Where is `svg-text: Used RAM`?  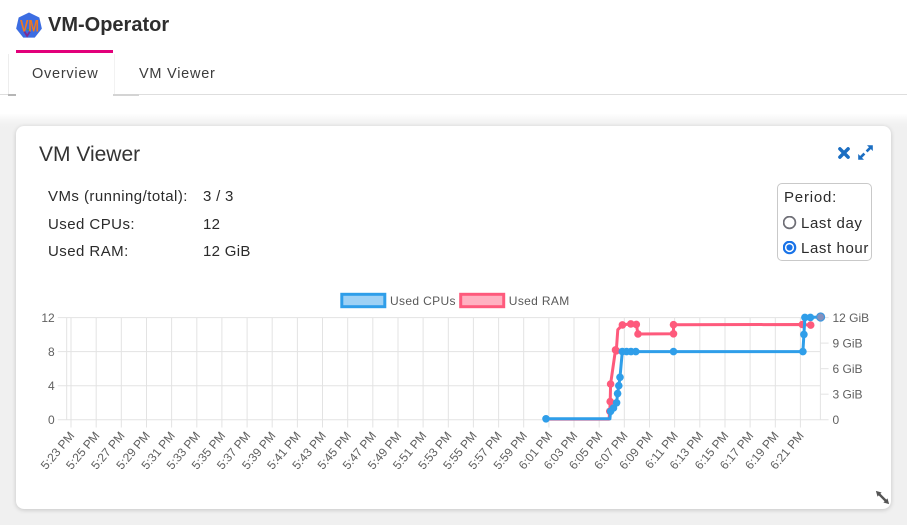
svg-text: Used RAM is located at coordinates (539, 301).